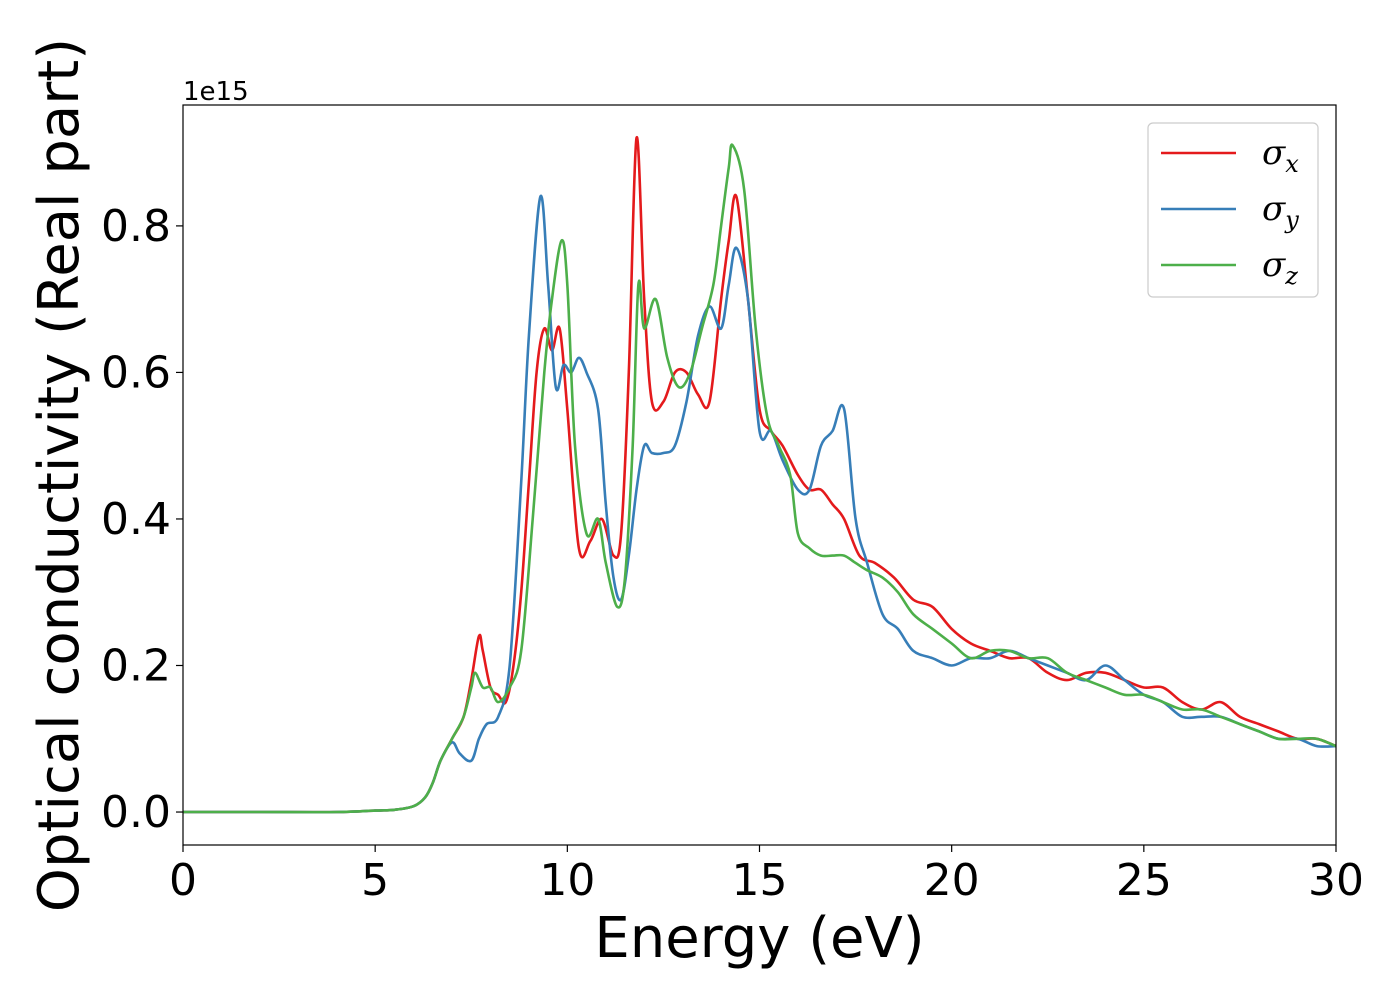  I want to click on legend-label-x: σx, so click(1280, 155).